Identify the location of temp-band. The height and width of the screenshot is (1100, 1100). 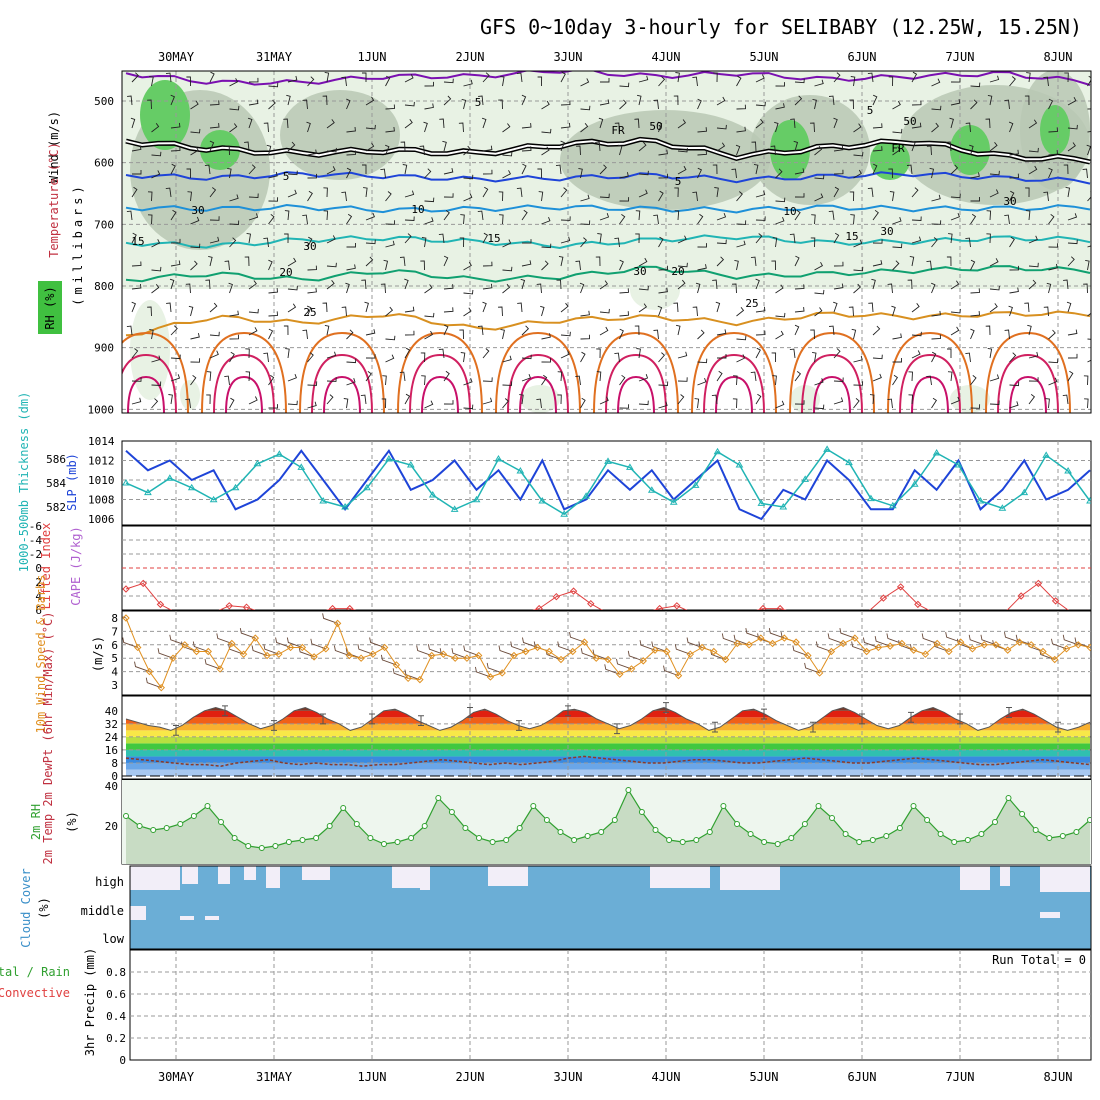
(608, 772).